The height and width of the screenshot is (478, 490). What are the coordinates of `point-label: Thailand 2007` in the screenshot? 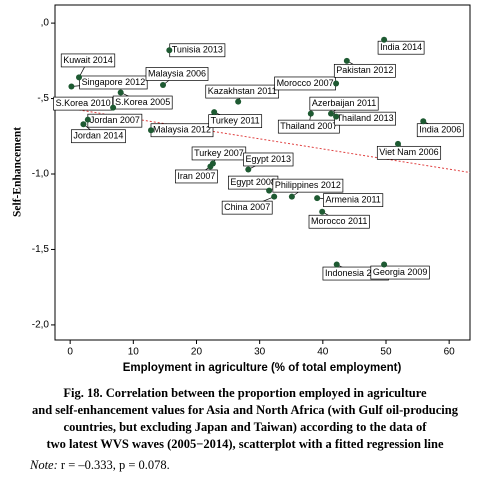 It's located at (308, 126).